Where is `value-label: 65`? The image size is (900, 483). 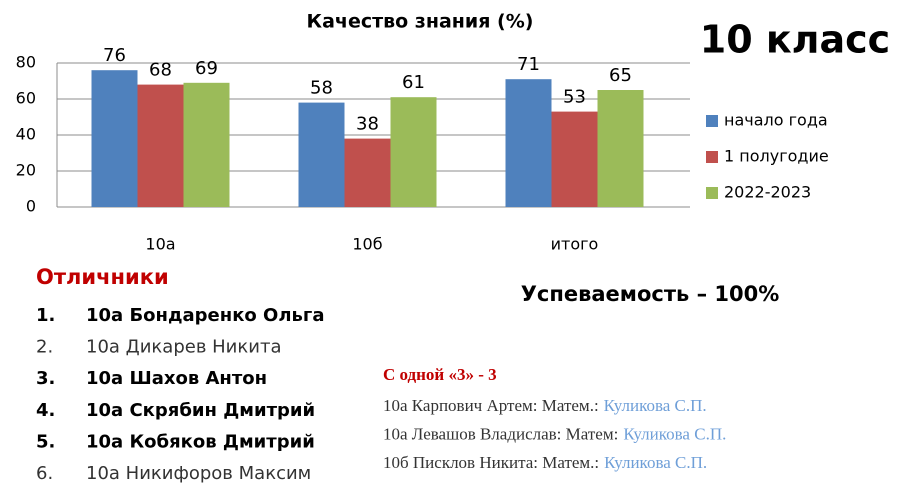 value-label: 65 is located at coordinates (620, 75).